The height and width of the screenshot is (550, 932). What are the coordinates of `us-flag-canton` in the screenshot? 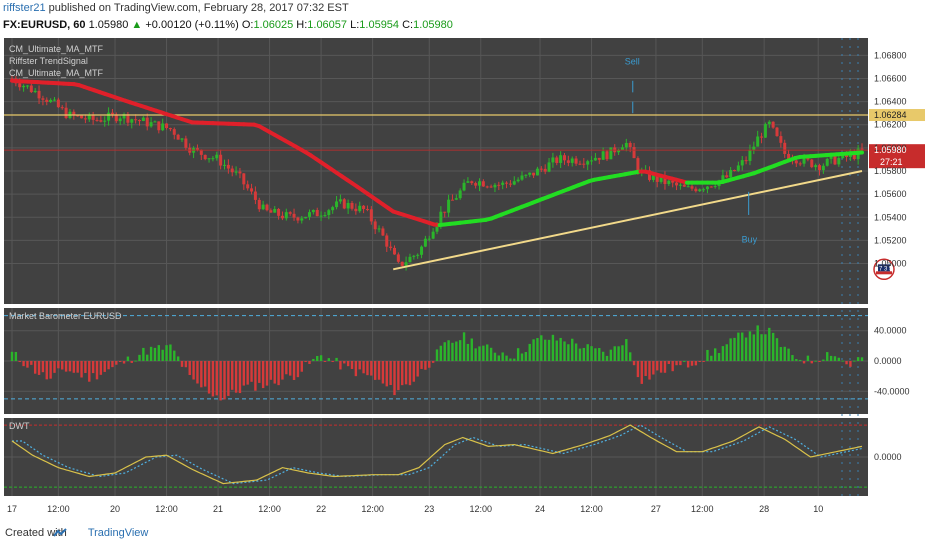 It's located at (884, 268).